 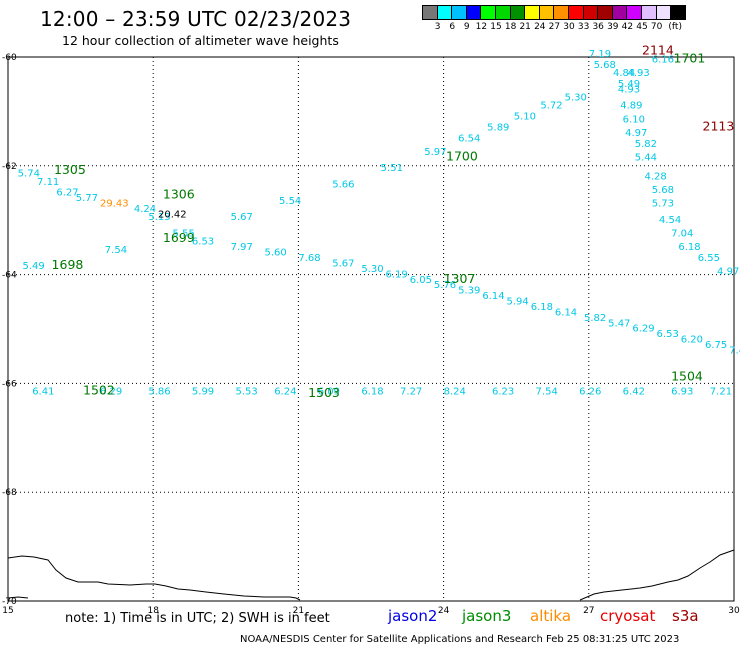 What do you see at coordinates (48, 182) in the screenshot?
I see `wave-height-label: 7.11` at bounding box center [48, 182].